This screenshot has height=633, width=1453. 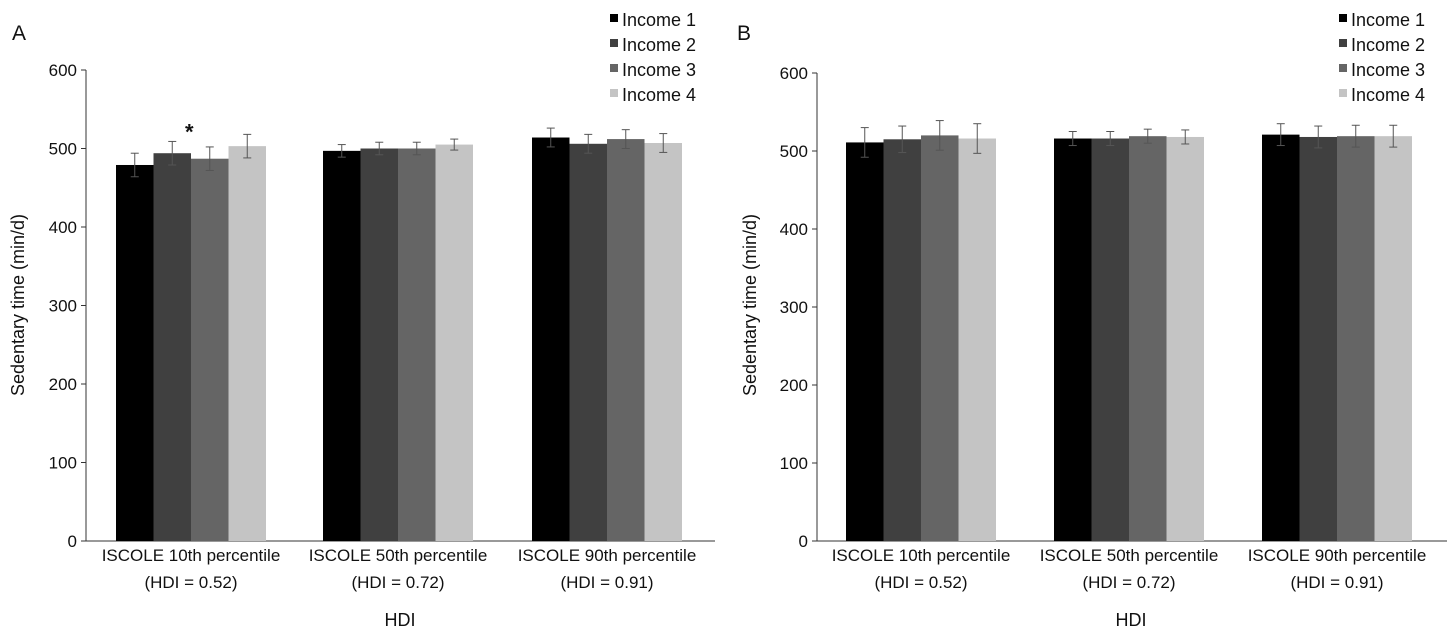 What do you see at coordinates (19, 33) in the screenshot?
I see `panel-label: A` at bounding box center [19, 33].